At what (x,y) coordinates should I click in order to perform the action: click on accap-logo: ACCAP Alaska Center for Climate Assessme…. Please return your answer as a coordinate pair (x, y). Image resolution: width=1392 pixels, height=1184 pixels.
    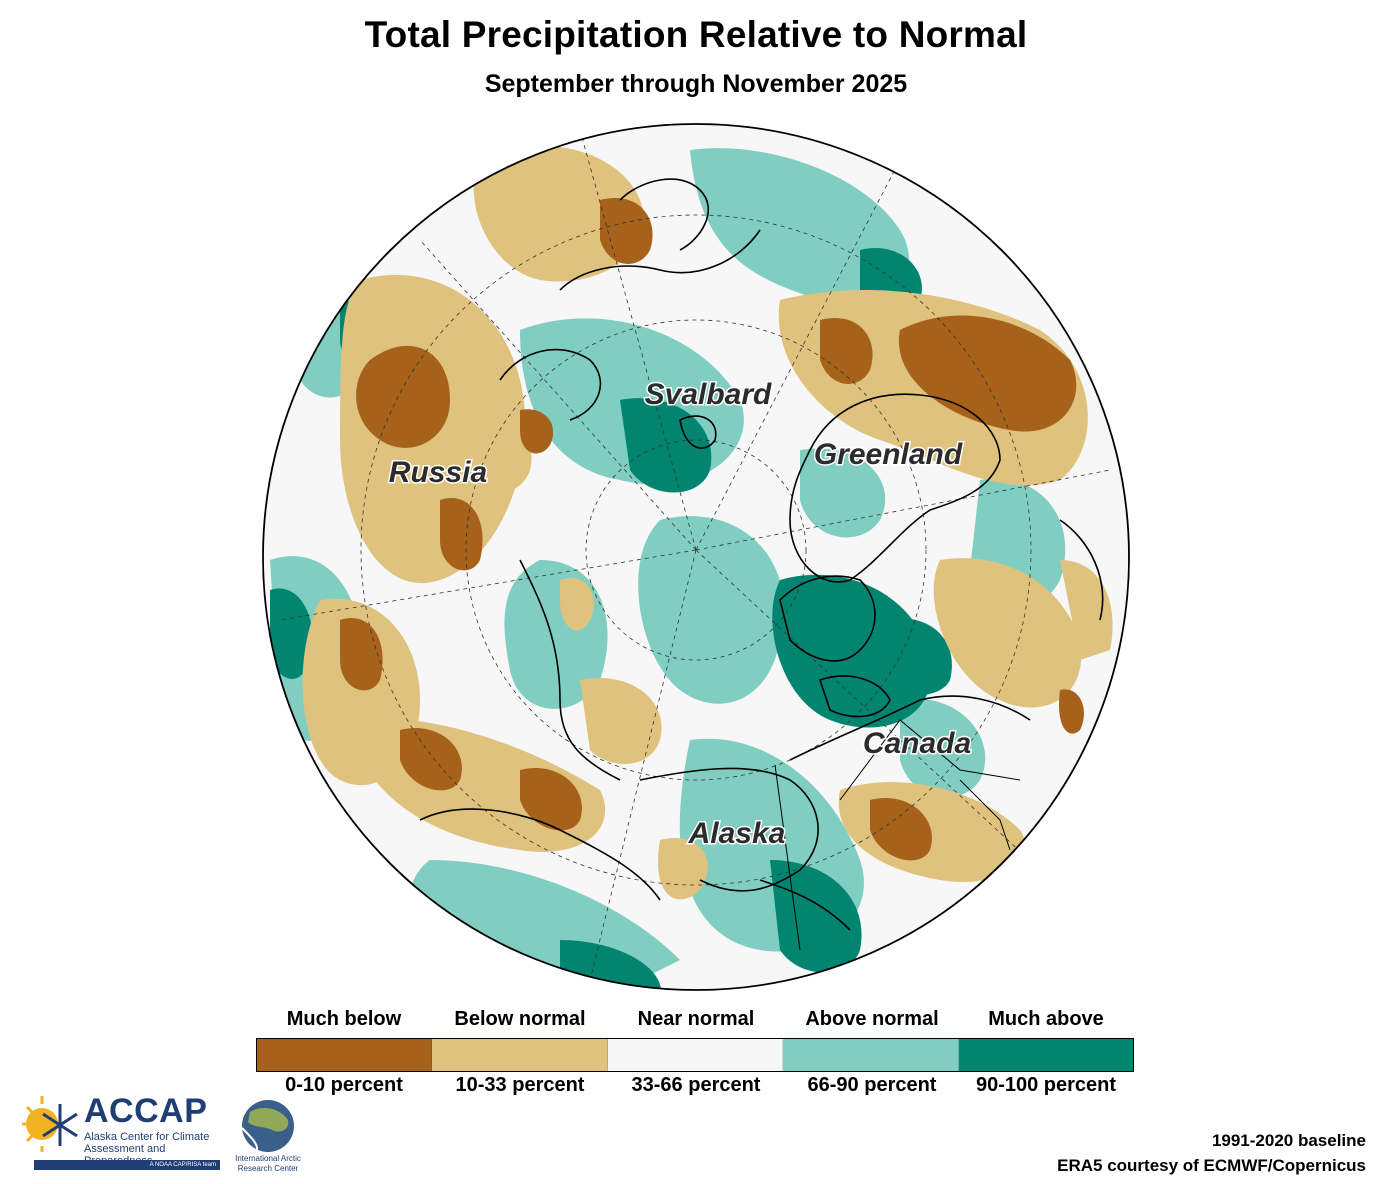
    Looking at the image, I should click on (118, 1132).